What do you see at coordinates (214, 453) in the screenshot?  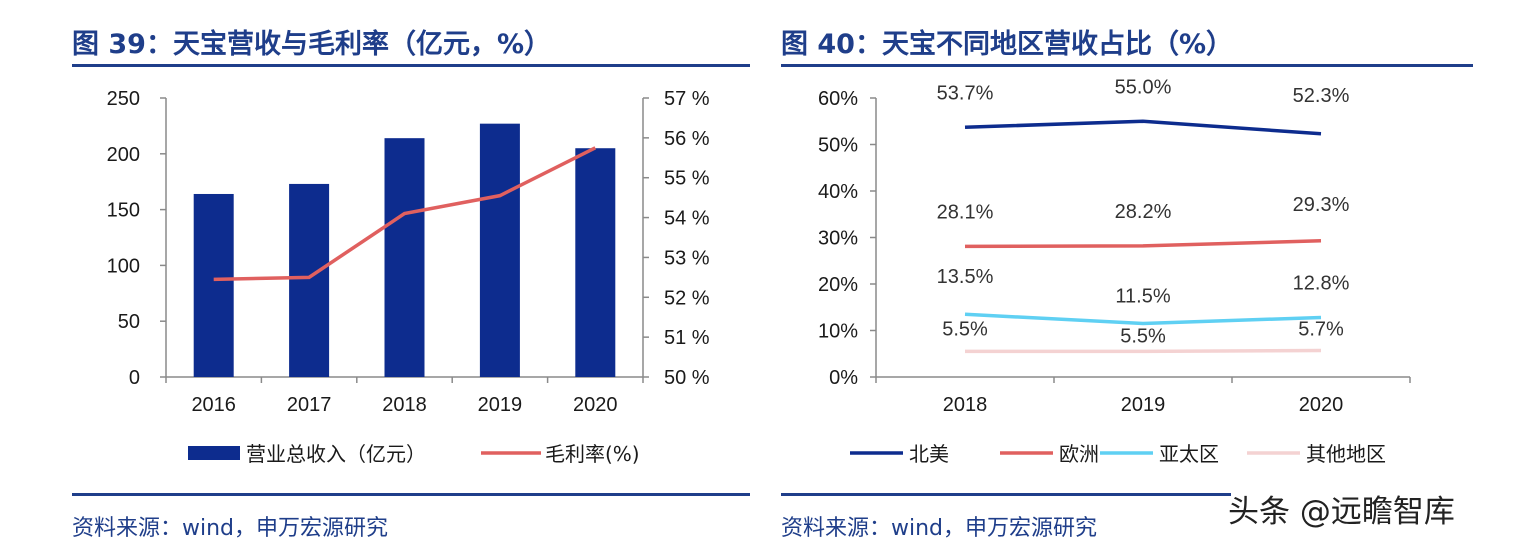 I see `legend-swatch-revenue` at bounding box center [214, 453].